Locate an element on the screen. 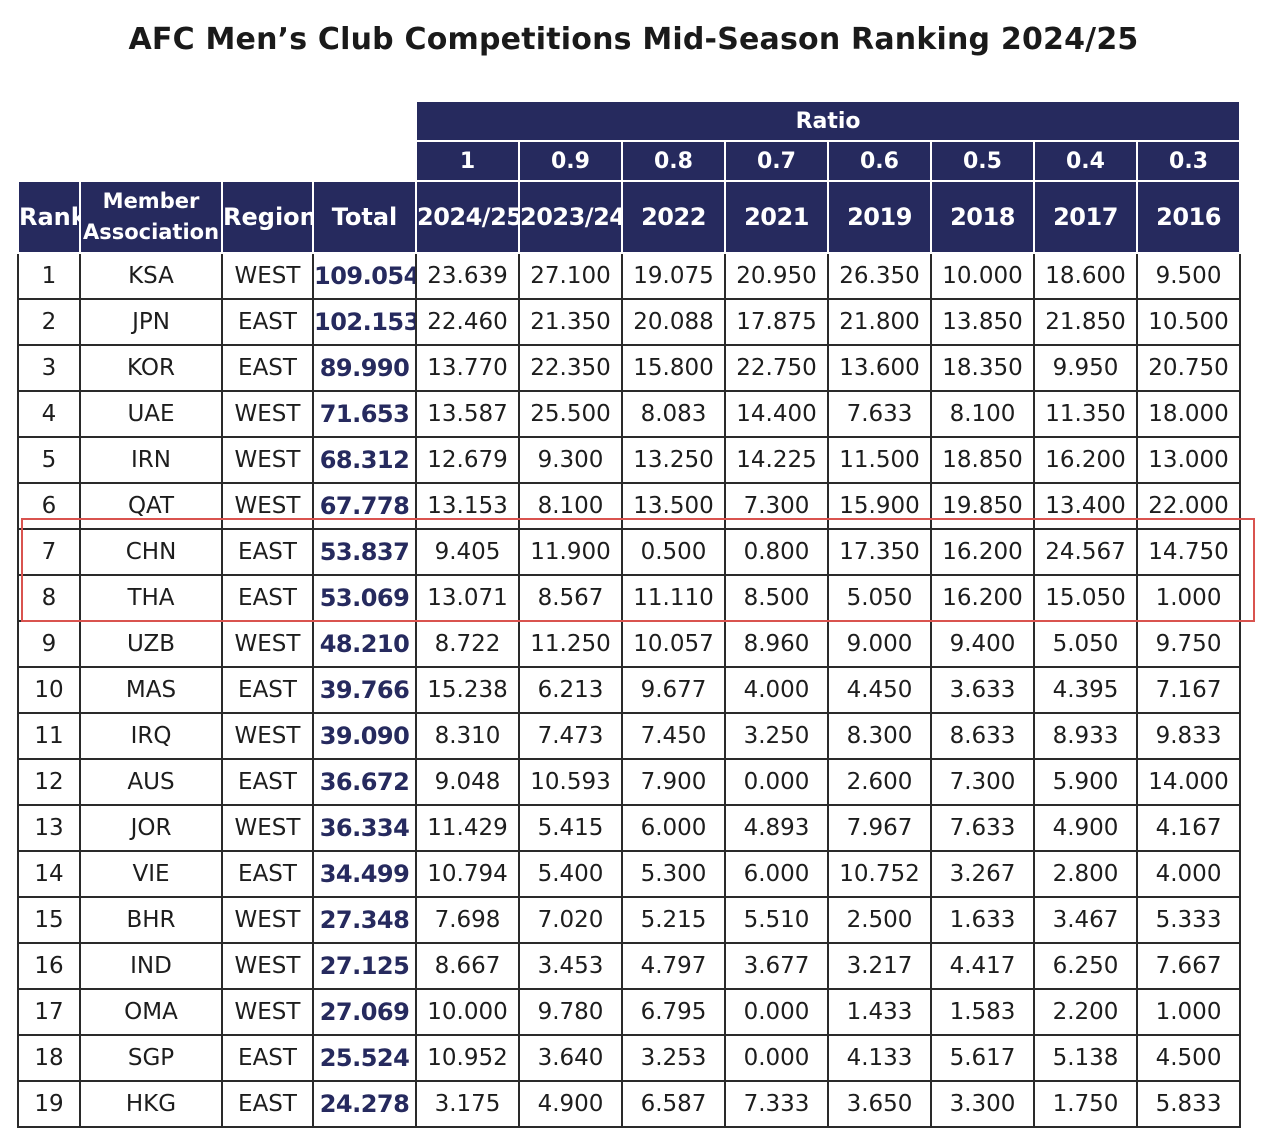 This screenshot has width=1267, height=1128. year-header: 2022 is located at coordinates (673, 217).